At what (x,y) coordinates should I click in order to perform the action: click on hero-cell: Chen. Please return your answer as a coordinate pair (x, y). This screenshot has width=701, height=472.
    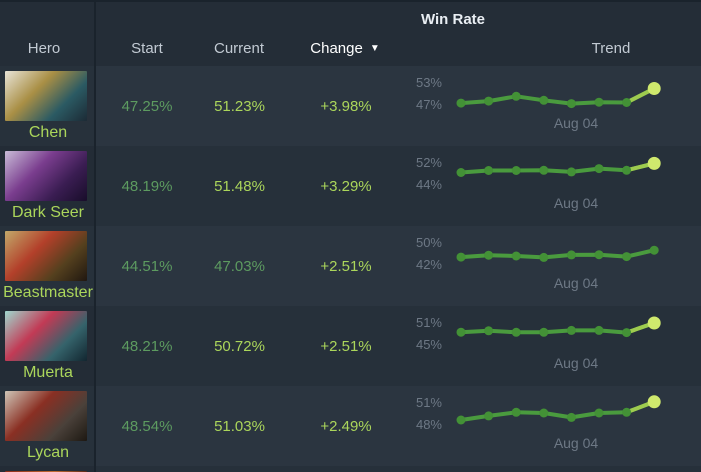
    Looking at the image, I should click on (48, 106).